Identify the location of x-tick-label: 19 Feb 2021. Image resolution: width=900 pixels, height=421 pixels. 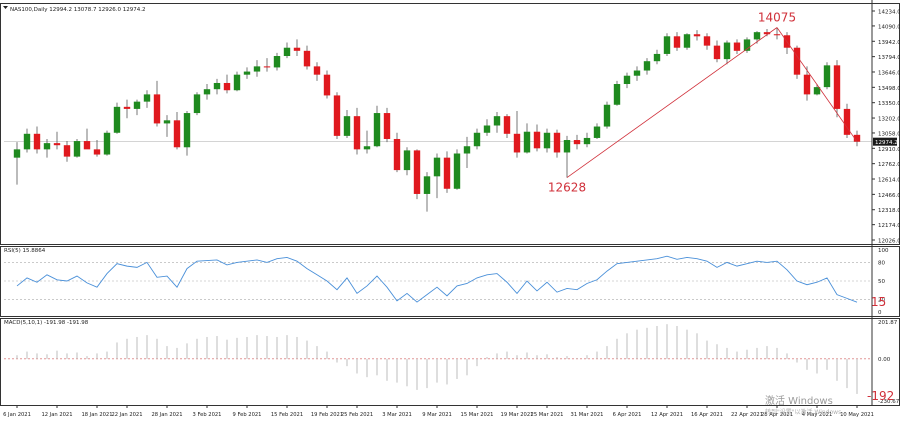
(327, 415).